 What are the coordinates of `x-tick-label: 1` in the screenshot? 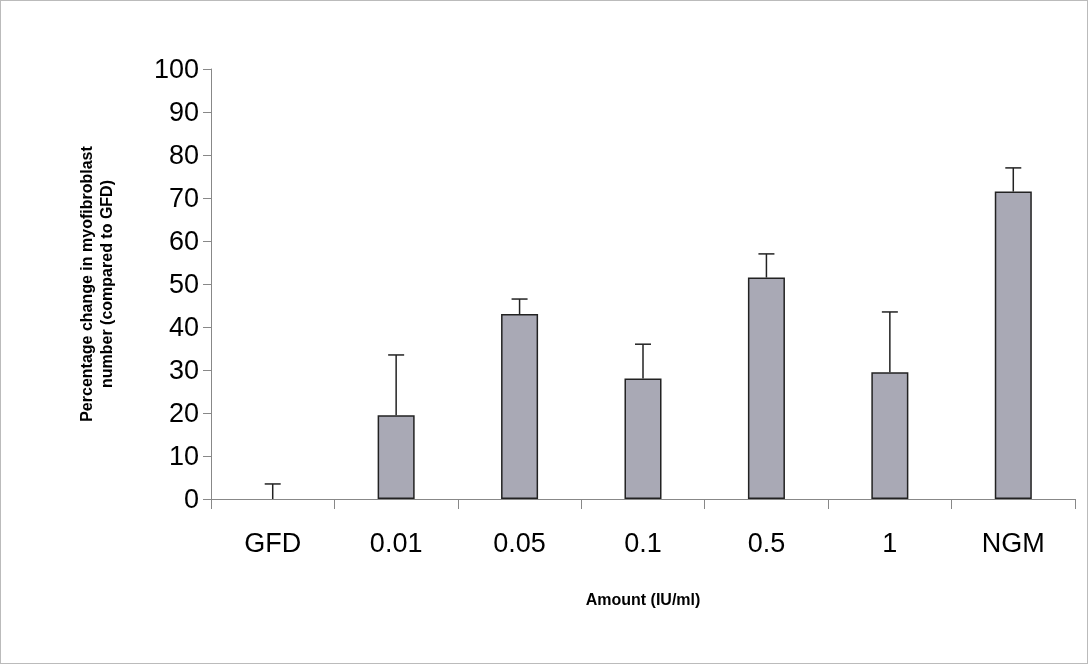 It's located at (890, 542).